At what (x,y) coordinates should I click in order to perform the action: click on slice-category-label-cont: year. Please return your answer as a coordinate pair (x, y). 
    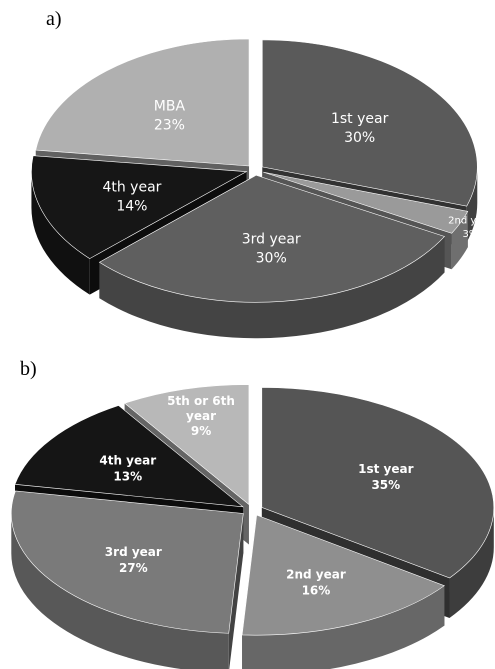
    Looking at the image, I should click on (201, 416).